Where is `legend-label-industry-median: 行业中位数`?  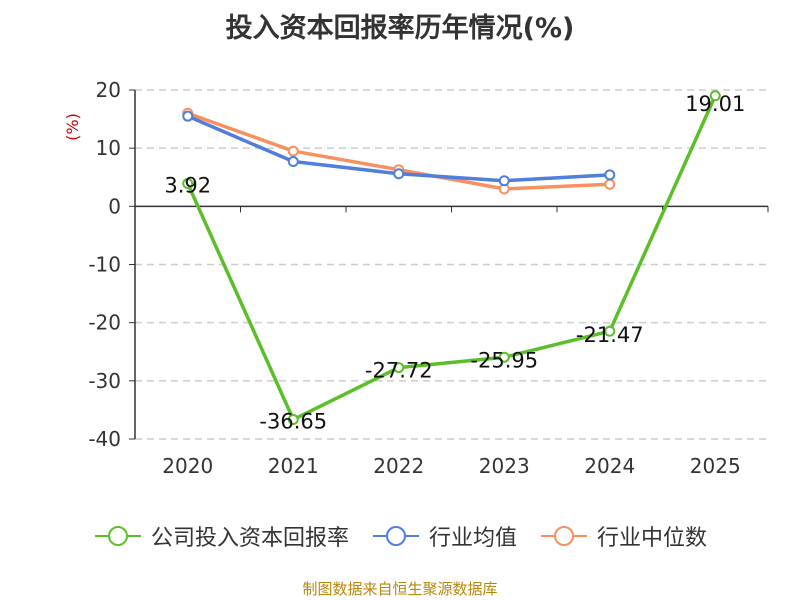 legend-label-industry-median: 行业中位数 is located at coordinates (652, 538).